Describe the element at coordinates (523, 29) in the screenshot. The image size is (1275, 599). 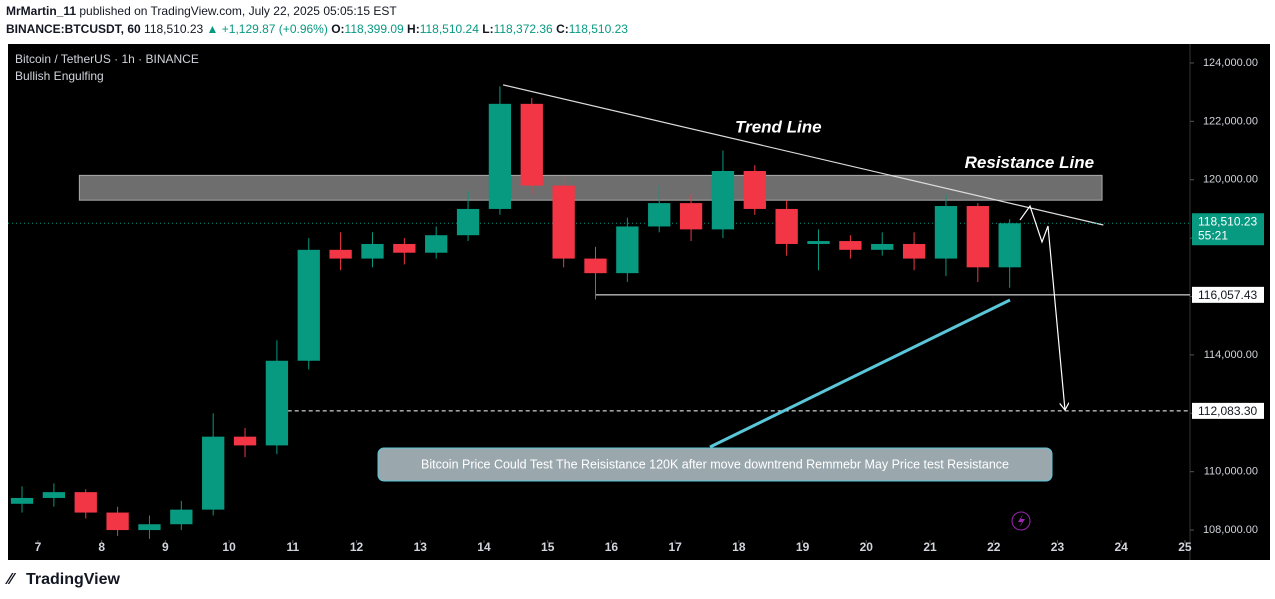
I see `l: 118,372.36` at that location.